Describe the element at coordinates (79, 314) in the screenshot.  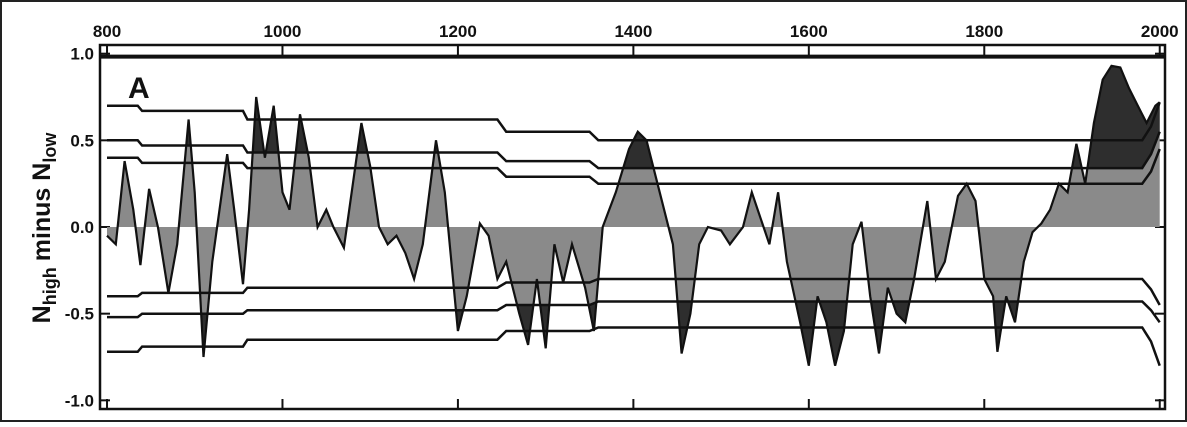
I see `y-tick-label: -0.5` at that location.